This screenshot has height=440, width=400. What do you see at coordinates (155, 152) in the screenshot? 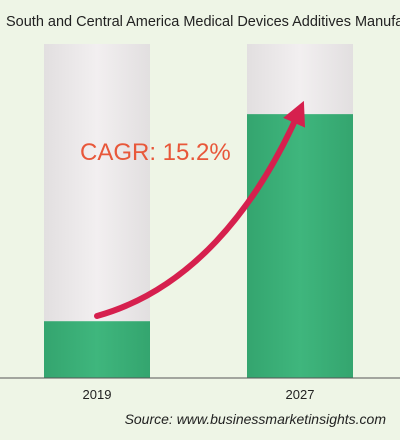
I see `cagr-annotation: CAGR: 15.2%` at bounding box center [155, 152].